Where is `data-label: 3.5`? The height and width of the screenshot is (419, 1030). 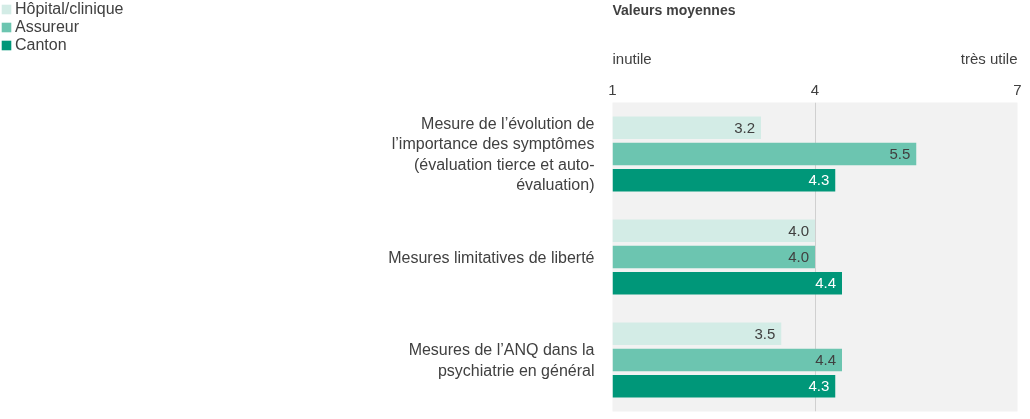
data-label: 3.5 is located at coordinates (765, 333).